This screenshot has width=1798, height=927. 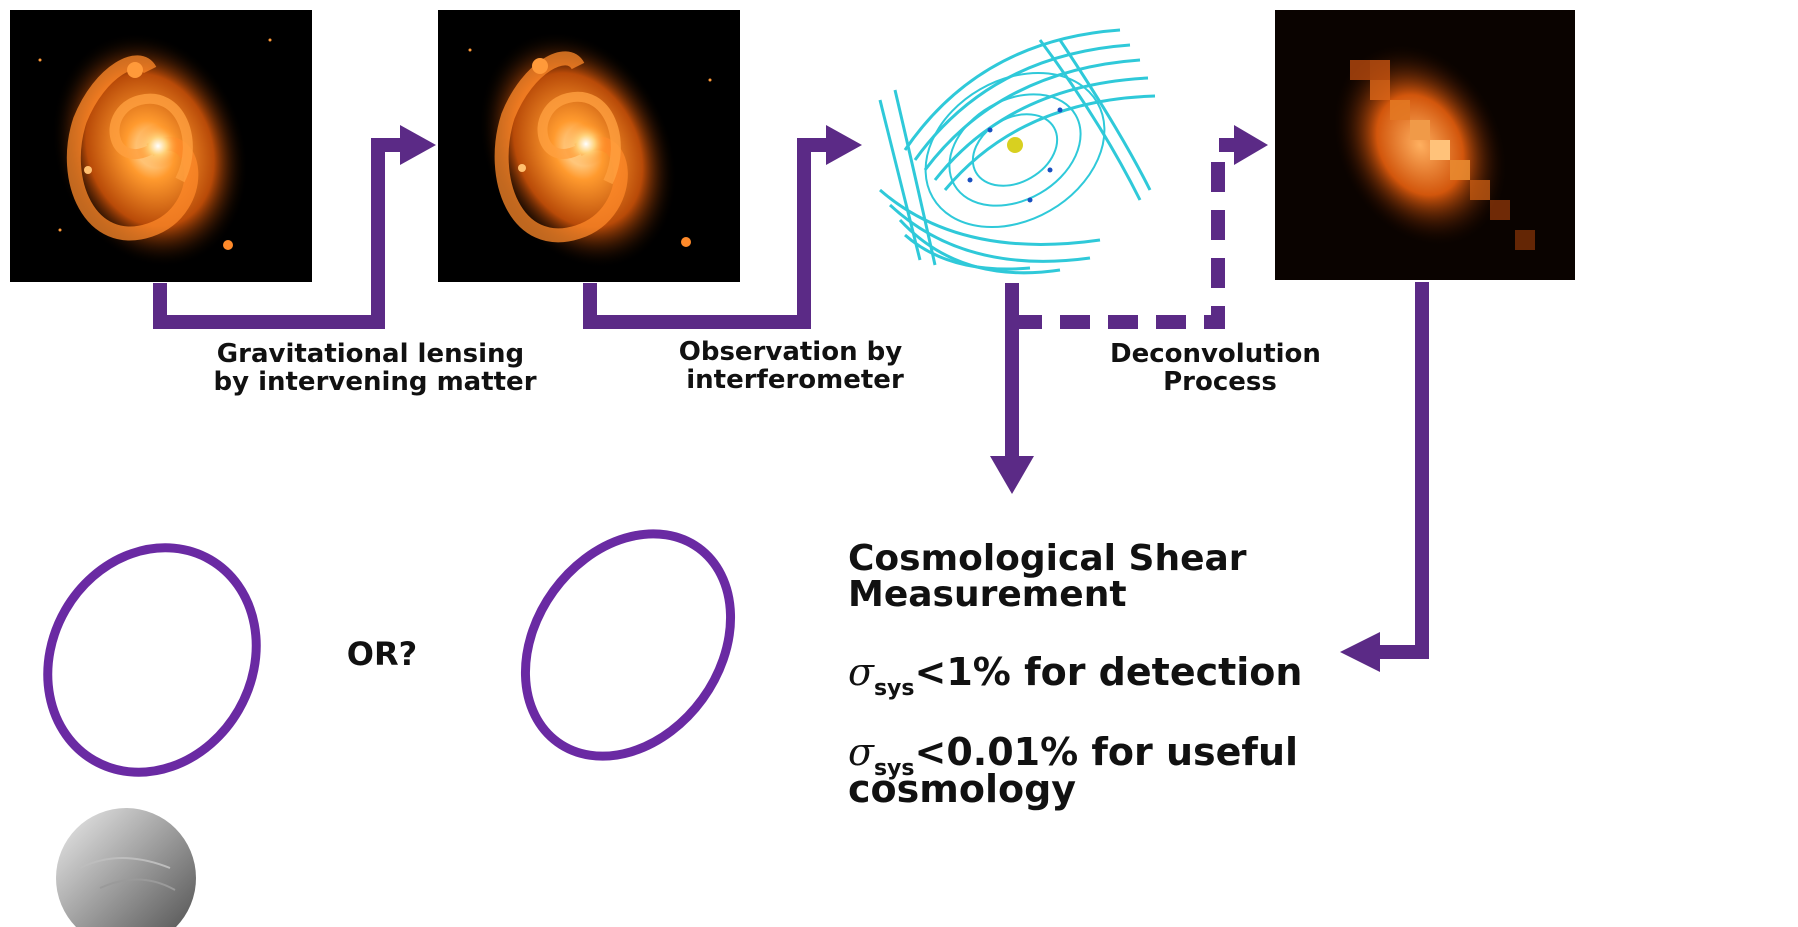 What do you see at coordinates (1403, 470) in the screenshot?
I see `result-arrow` at bounding box center [1403, 470].